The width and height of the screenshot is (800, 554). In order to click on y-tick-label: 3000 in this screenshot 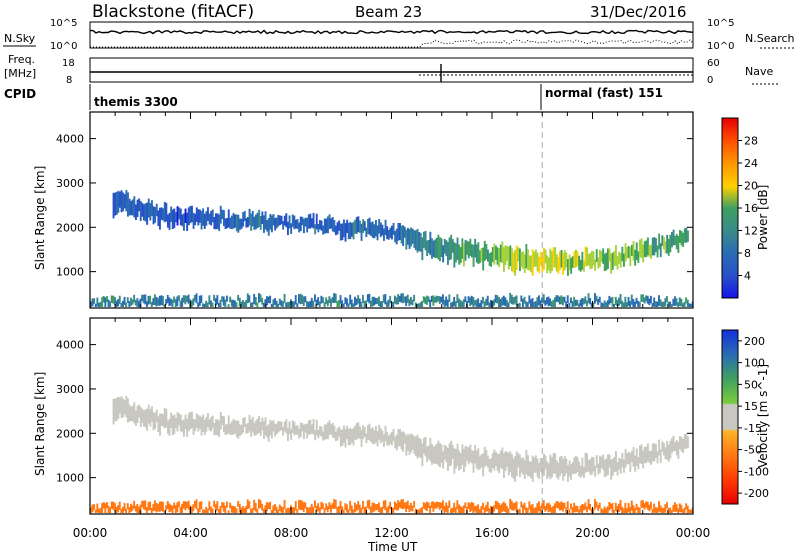, I will do `click(70, 183)`.